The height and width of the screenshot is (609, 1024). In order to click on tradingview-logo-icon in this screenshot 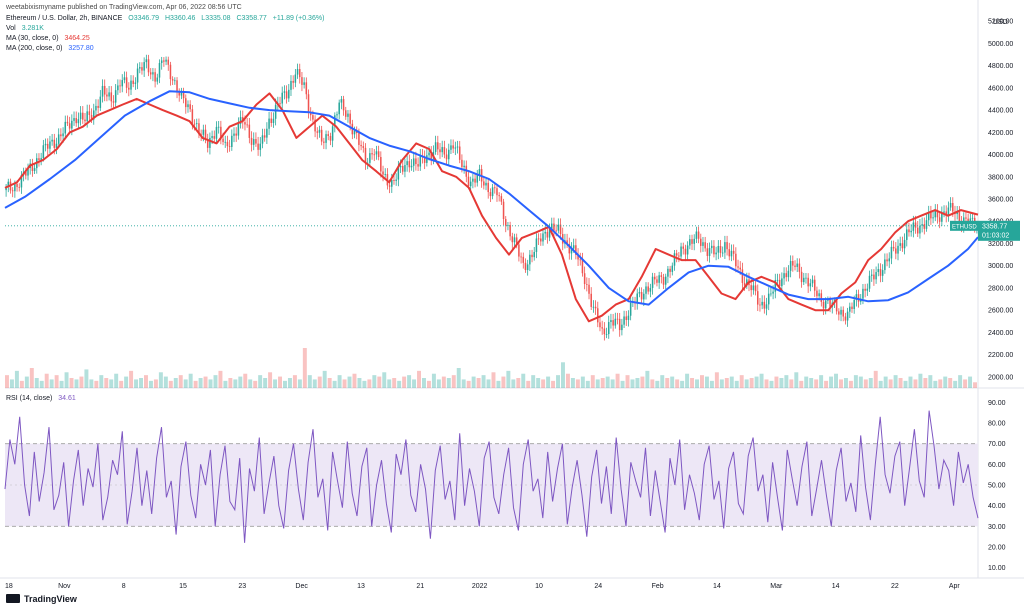, I will do `click(13, 598)`.